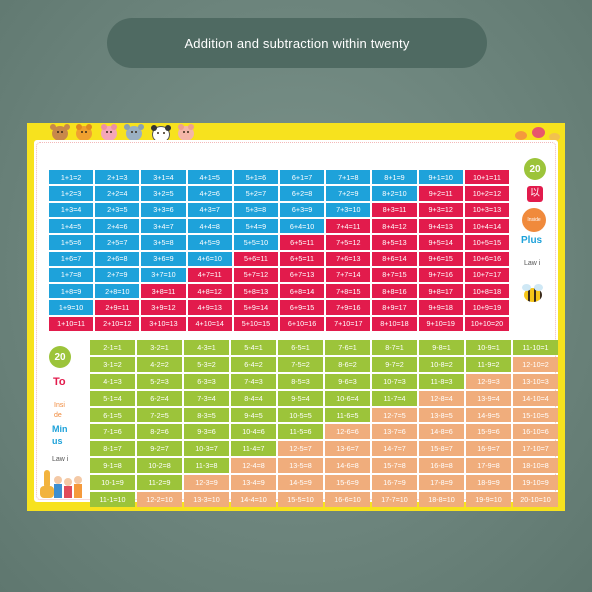 Image resolution: width=592 pixels, height=592 pixels. I want to click on addition-cell: 10+2=12, so click(486, 193).